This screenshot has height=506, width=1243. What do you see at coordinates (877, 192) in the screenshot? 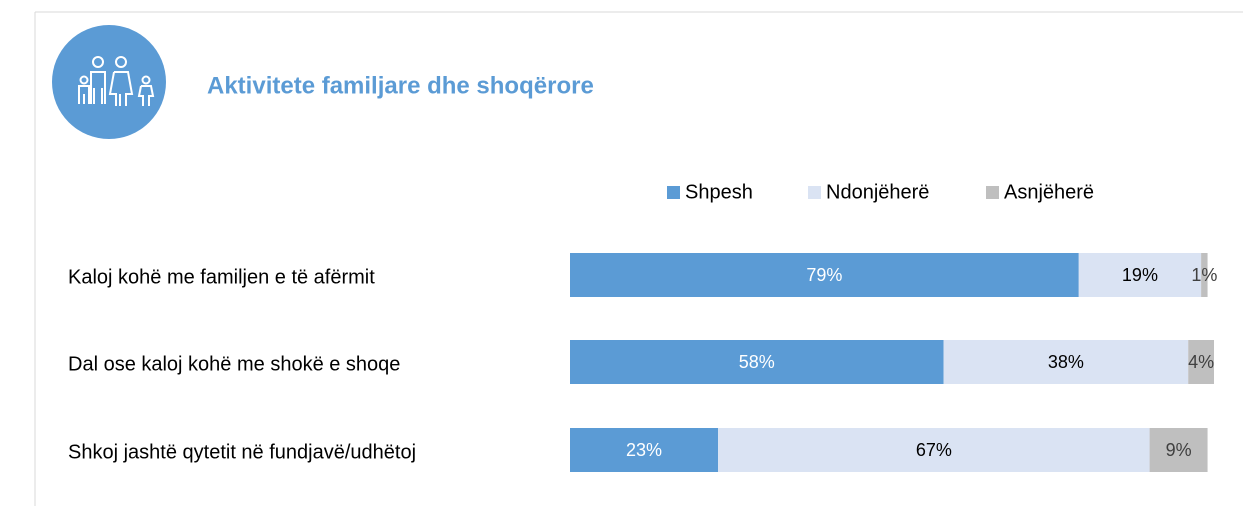
I see `legend-label: Ndonjëherë` at bounding box center [877, 192].